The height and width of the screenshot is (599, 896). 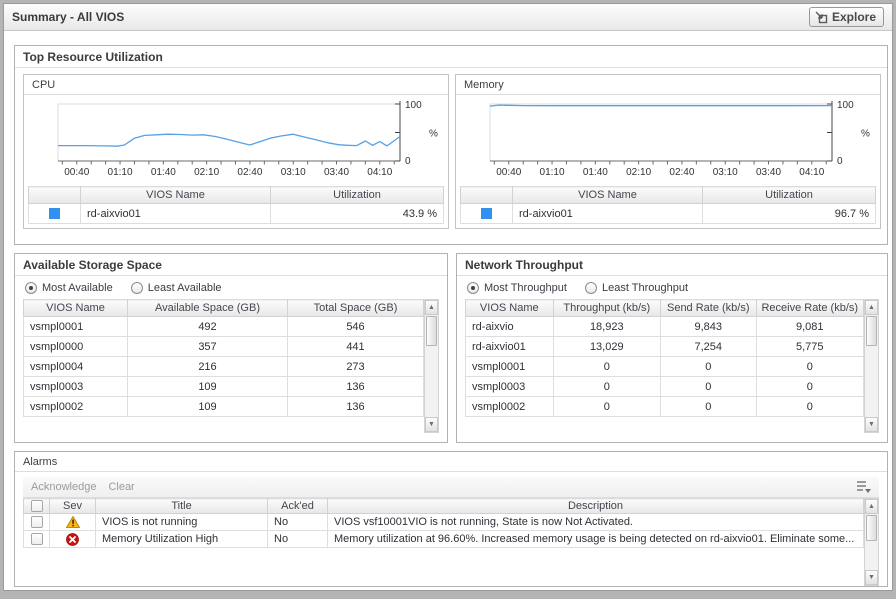 I want to click on clear-button: Clear, so click(x=121, y=487).